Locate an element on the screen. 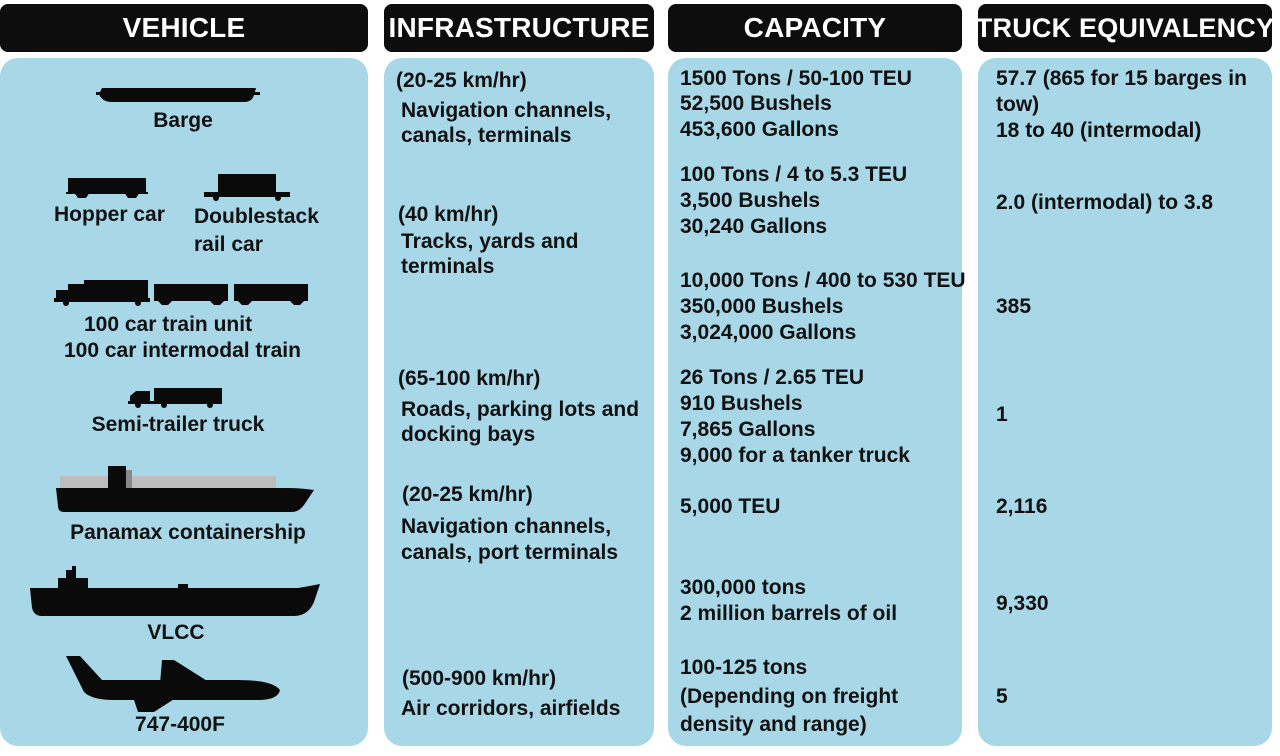  truck-eq-railcar: 2.0 (intermodal) to 3.8 is located at coordinates (1105, 202).